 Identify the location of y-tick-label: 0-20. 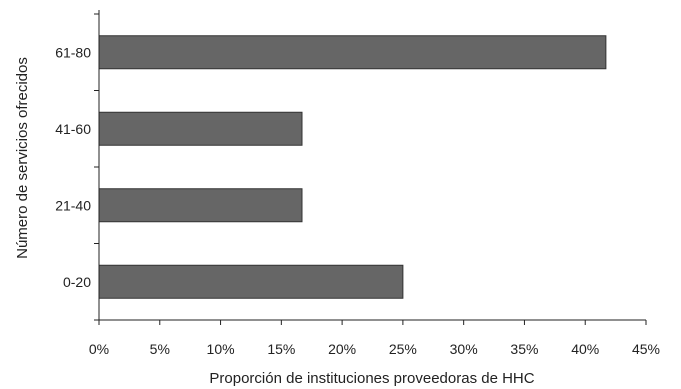
(77, 282).